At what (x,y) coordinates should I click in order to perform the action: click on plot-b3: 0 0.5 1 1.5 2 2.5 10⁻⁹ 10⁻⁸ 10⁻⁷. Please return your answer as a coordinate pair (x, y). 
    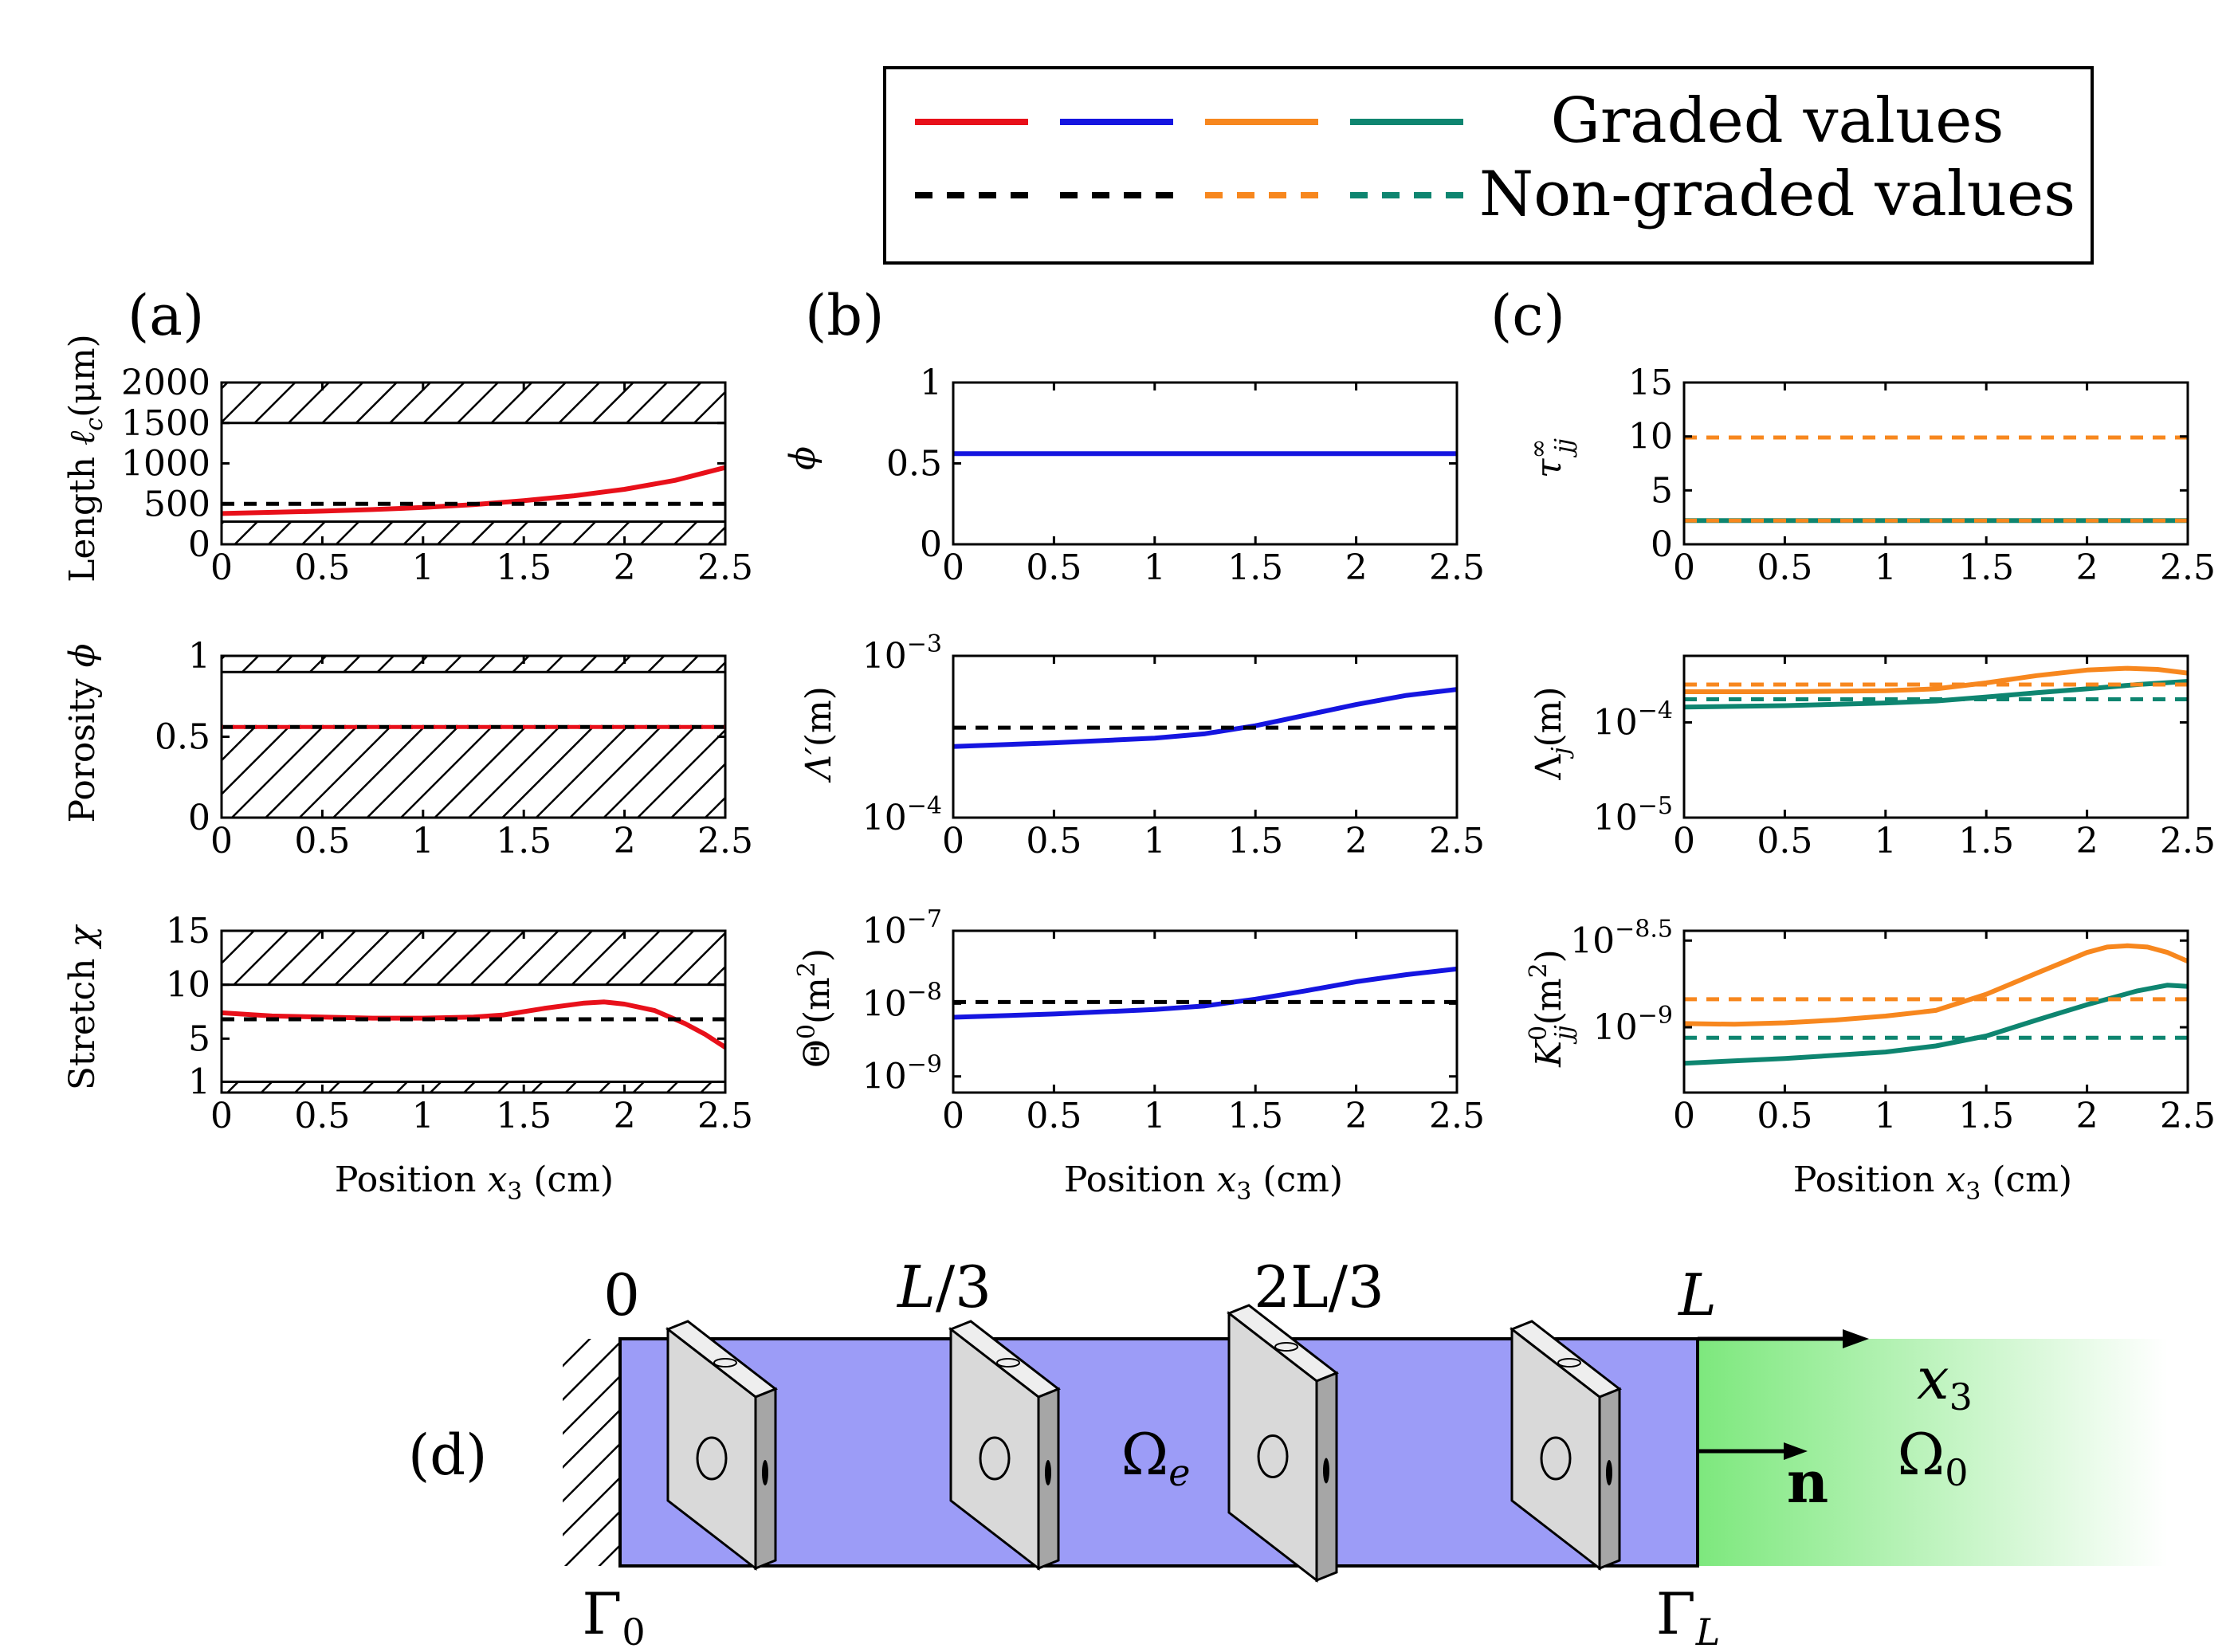
    Looking at the image, I should click on (1173, 1020).